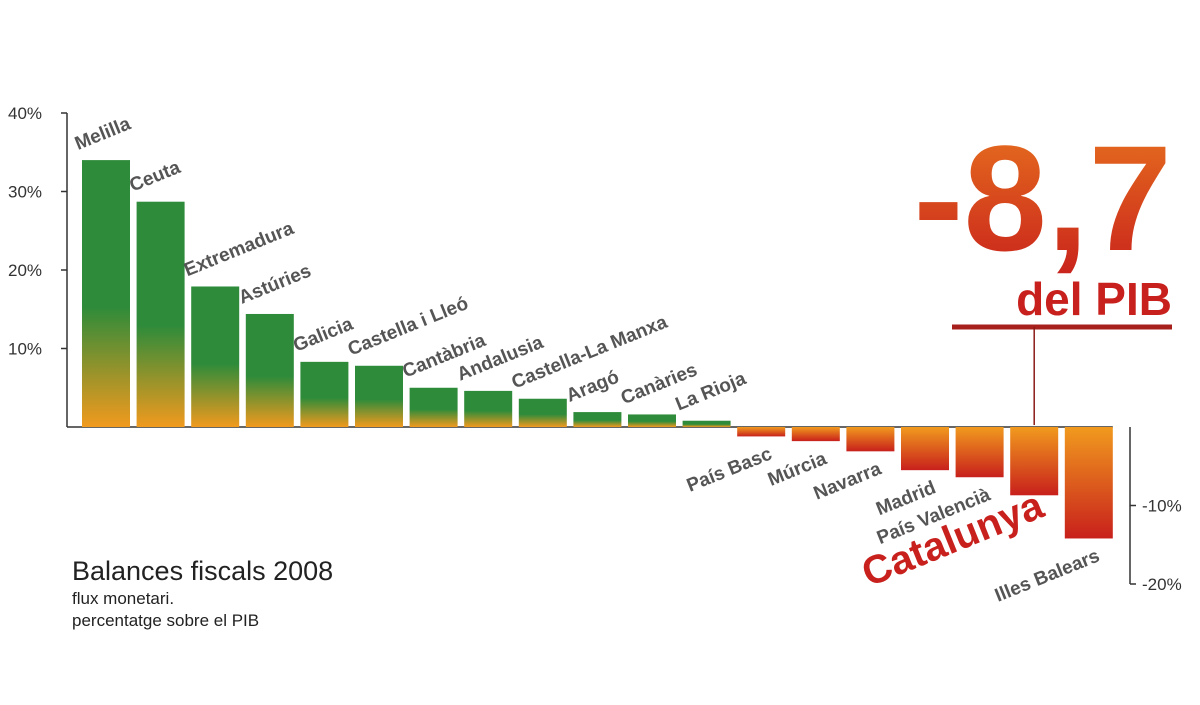  Describe the element at coordinates (165, 620) in the screenshot. I see `chart-subtitle-line2: percentatge sobre el PIB` at that location.